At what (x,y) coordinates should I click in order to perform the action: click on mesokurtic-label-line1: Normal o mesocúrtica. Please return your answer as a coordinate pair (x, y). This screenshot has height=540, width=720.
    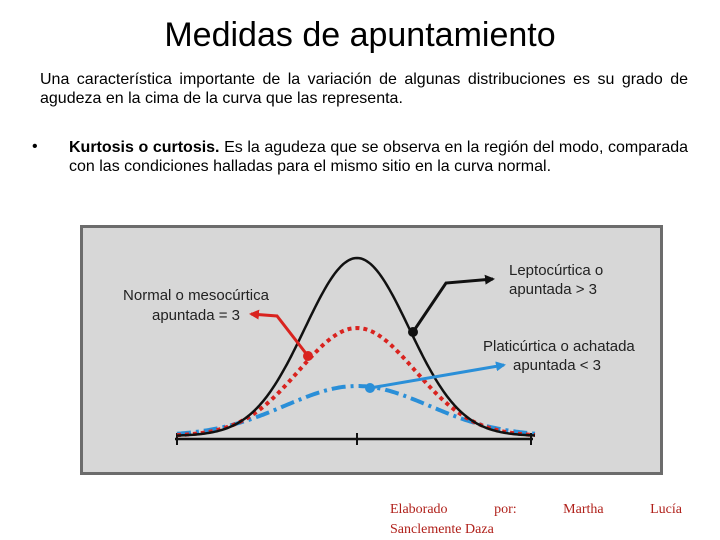
    Looking at the image, I should click on (196, 295).